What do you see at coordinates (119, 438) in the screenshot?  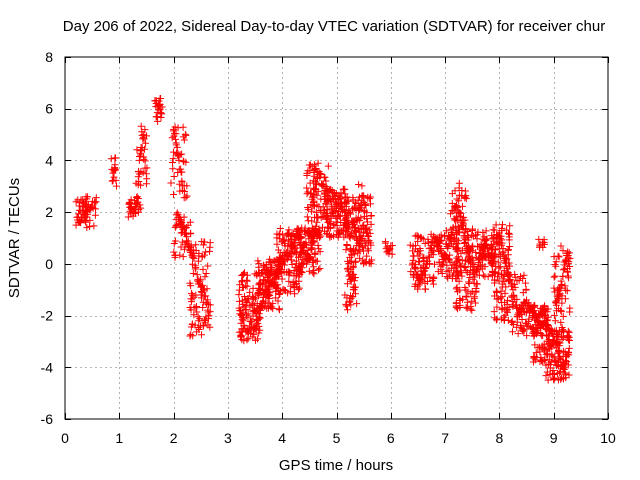 I see `x-tick-label: 1` at bounding box center [119, 438].